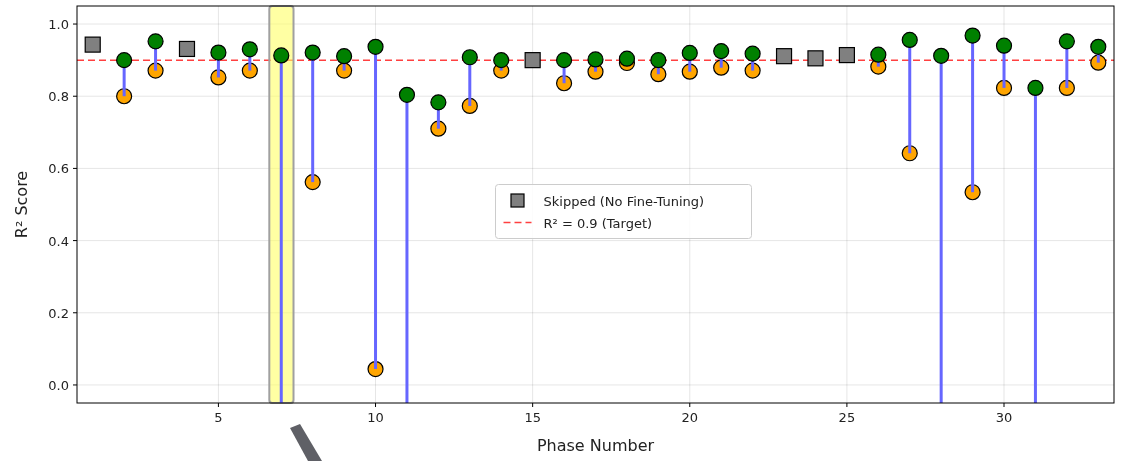 The image size is (1122, 461). Describe the element at coordinates (1004, 417) in the screenshot. I see `x-tick-label: 30` at that location.